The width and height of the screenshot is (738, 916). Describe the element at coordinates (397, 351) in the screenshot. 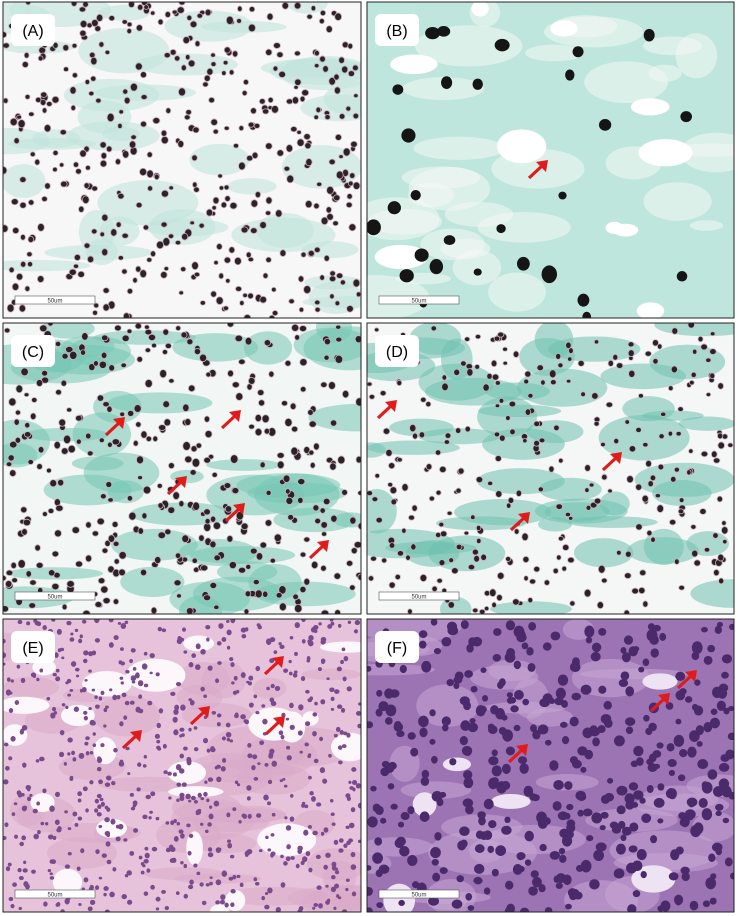

I see `label-box` at that location.